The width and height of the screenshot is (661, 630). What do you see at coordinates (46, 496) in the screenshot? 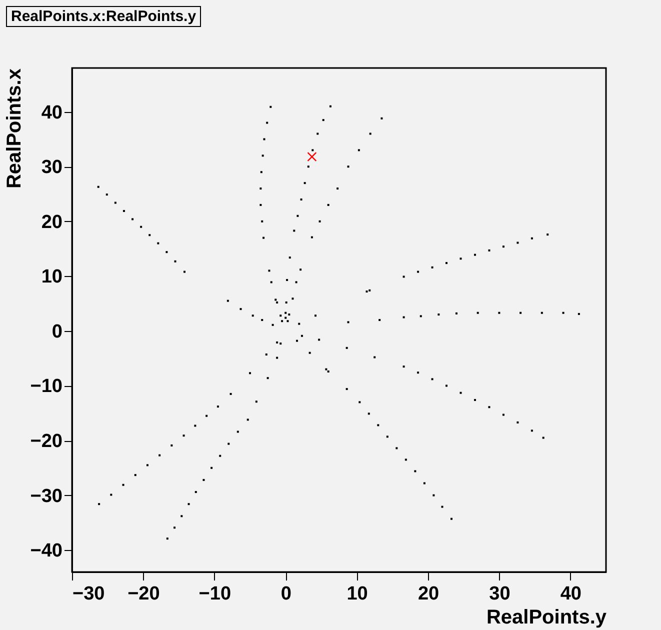
I see `y-tick-label: −30` at bounding box center [46, 496].